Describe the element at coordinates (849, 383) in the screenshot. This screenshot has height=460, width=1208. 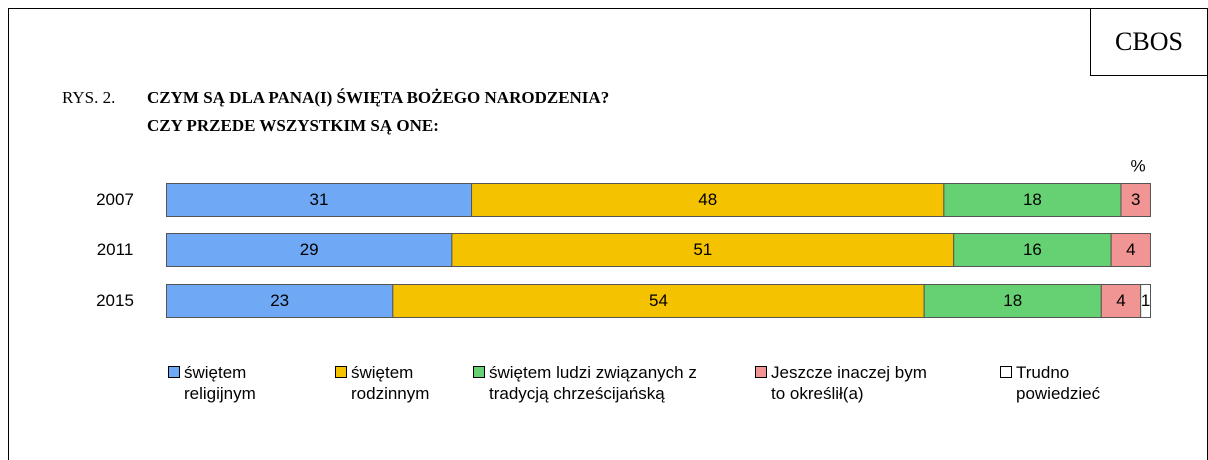
I see `legend-label: Jeszcze inaczej bym to określił(a)` at that location.